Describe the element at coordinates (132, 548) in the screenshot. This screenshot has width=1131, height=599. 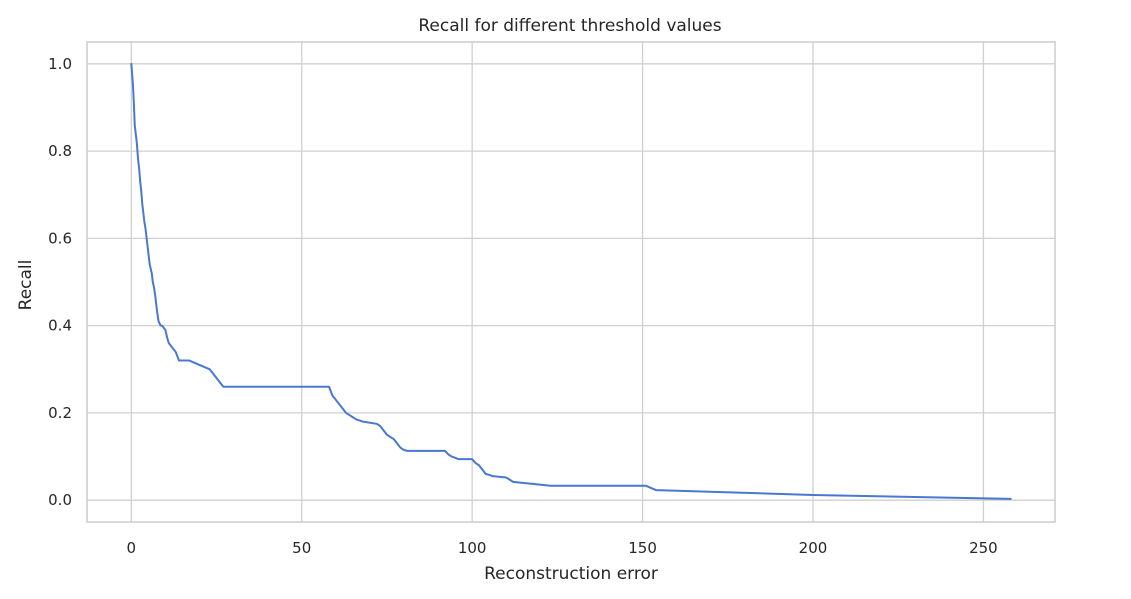
I see `x-tick-label: 0` at that location.